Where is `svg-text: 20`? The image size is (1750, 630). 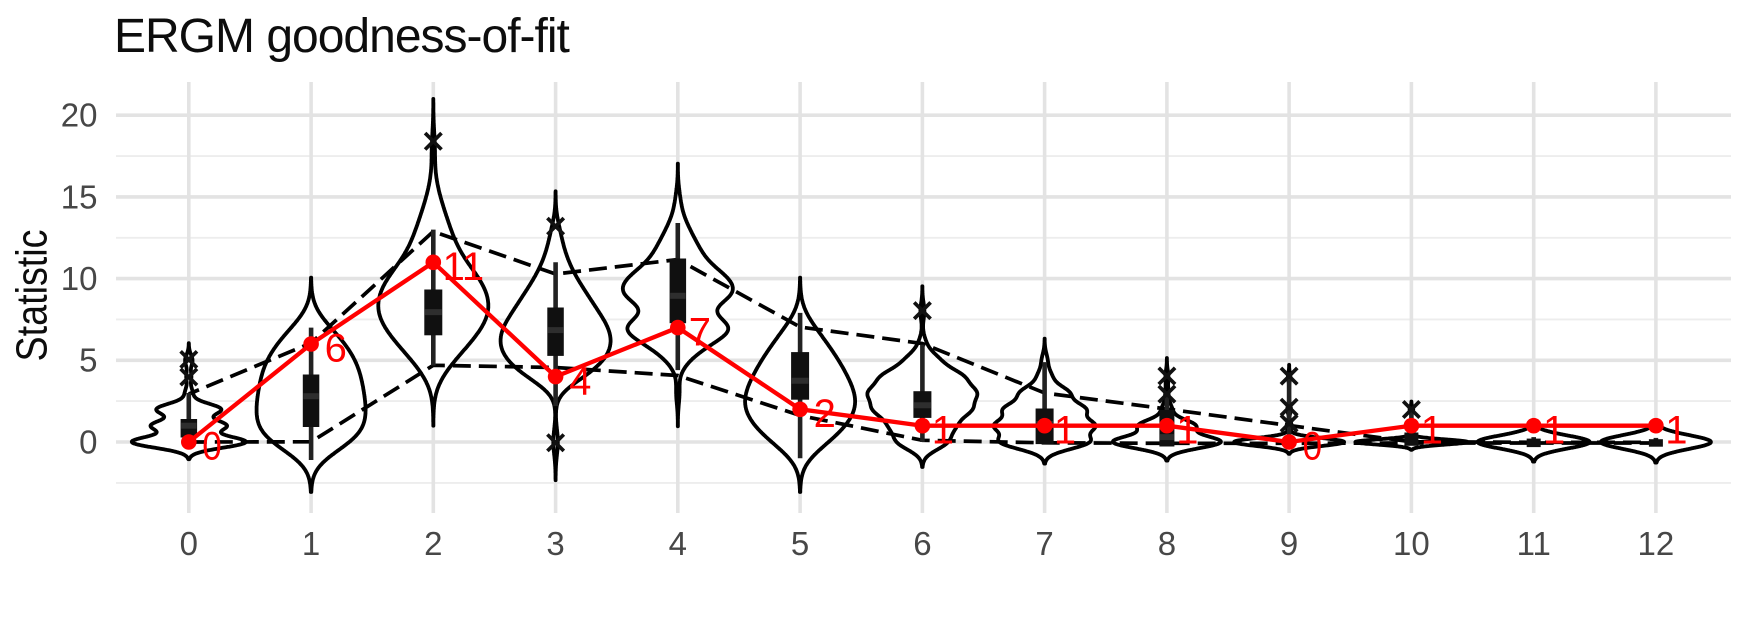
svg-text: 20 is located at coordinates (79, 115).